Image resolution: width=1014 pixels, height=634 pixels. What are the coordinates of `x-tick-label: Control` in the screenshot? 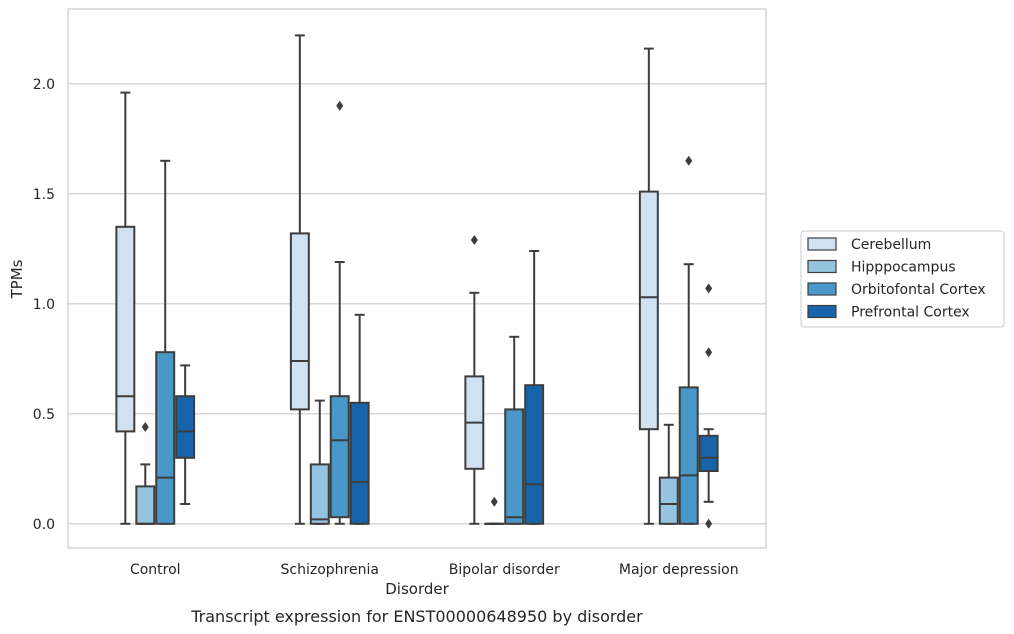 It's located at (155, 570).